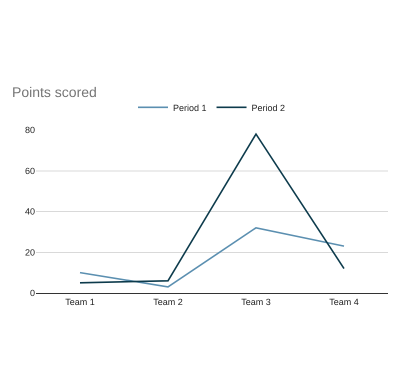  I want to click on line-series, so click(212, 257).